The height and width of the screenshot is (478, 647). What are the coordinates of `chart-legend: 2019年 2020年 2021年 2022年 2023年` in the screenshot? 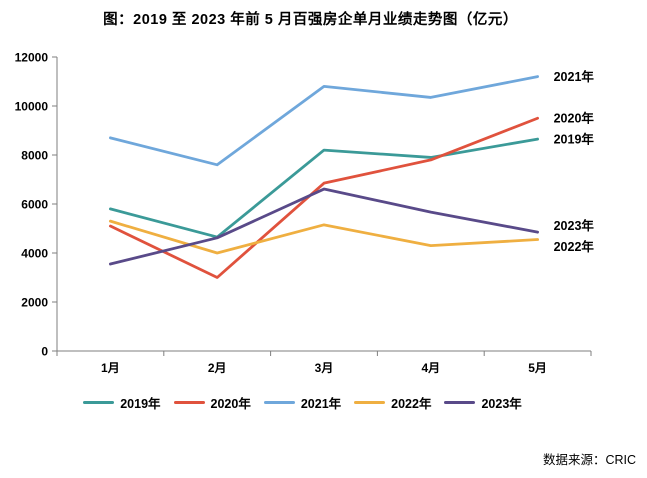 It's located at (302, 402).